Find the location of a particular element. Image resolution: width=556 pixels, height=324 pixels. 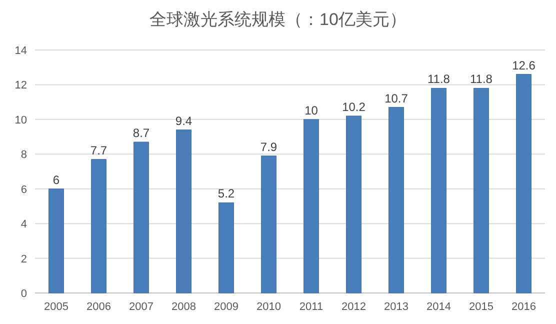

x-tick-label: 2006 is located at coordinates (98, 307).